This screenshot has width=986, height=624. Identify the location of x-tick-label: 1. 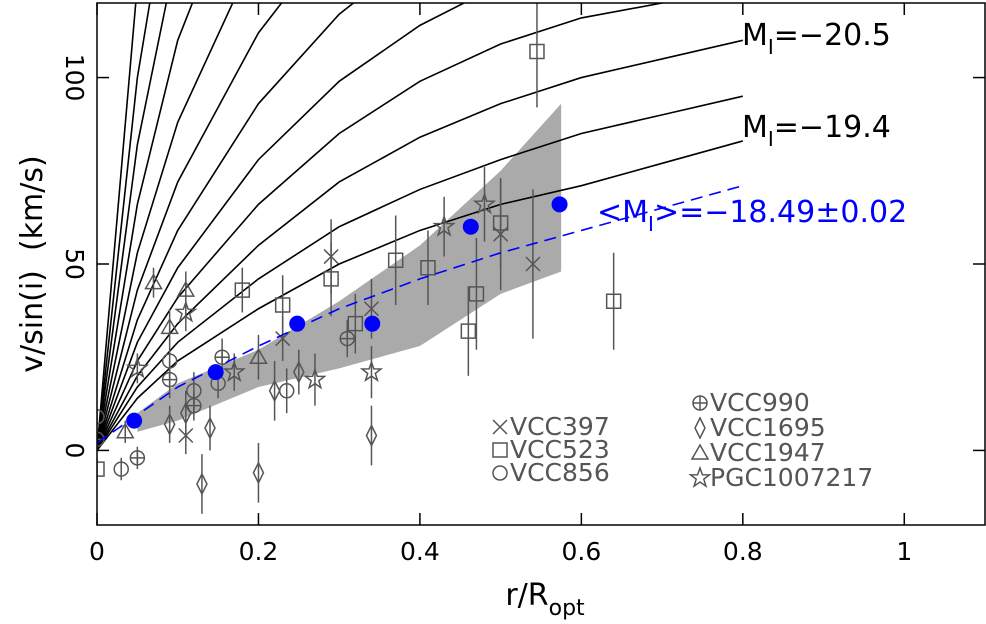
(904, 551).